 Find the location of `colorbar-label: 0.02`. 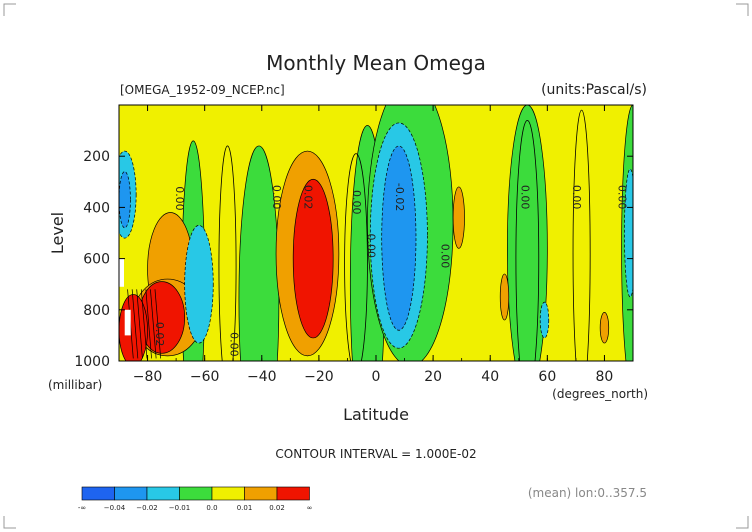

colorbar-label: 0.02 is located at coordinates (277, 508).